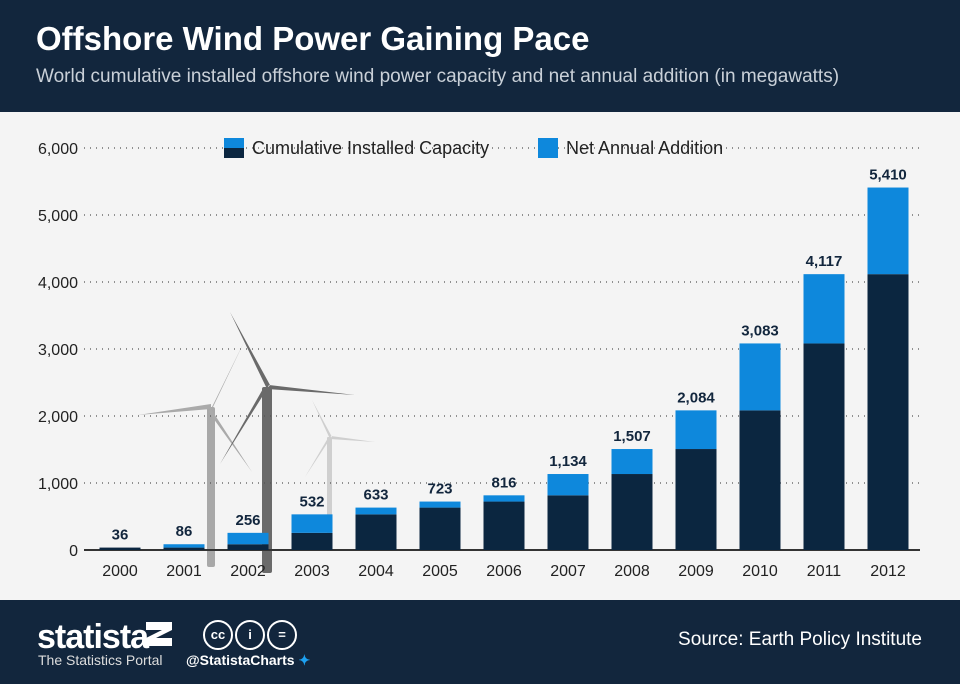  I want to click on source: Source: Earth Policy Institute, so click(800, 639).